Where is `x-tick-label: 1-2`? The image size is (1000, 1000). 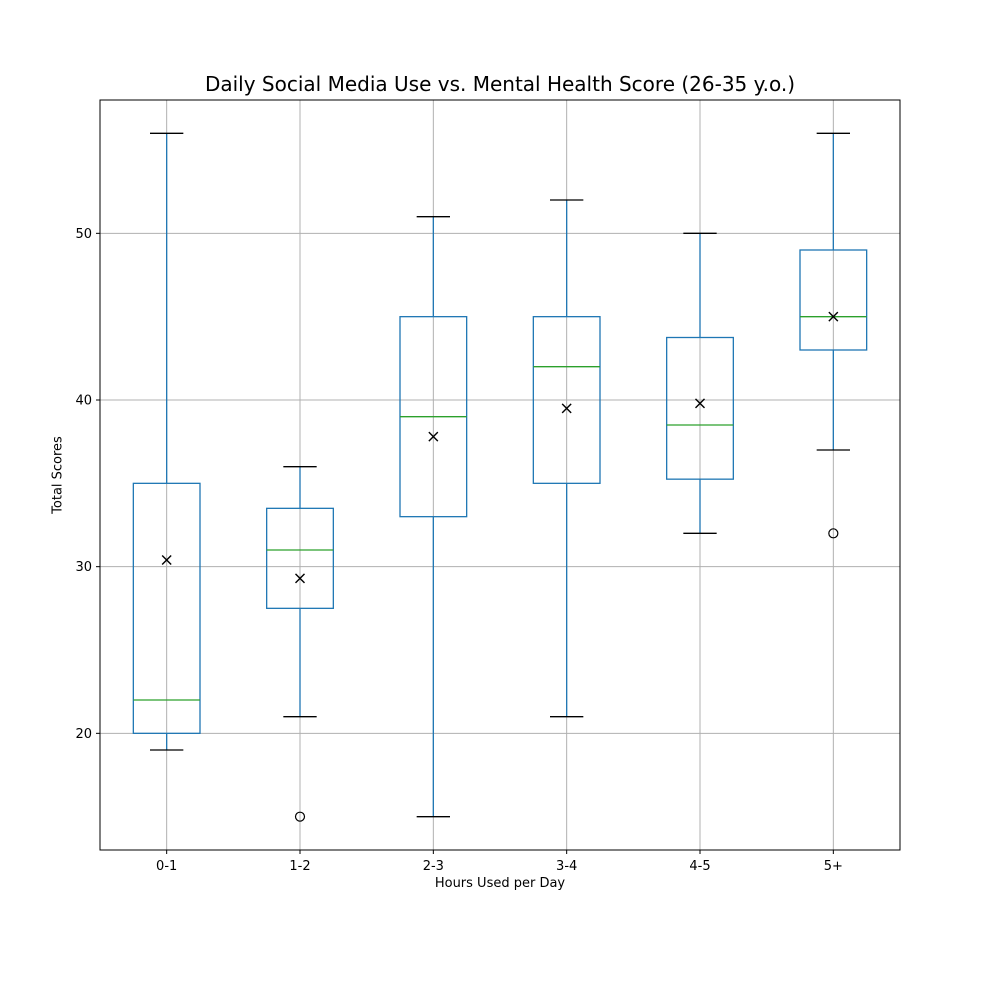 x-tick-label: 1-2 is located at coordinates (299, 866).